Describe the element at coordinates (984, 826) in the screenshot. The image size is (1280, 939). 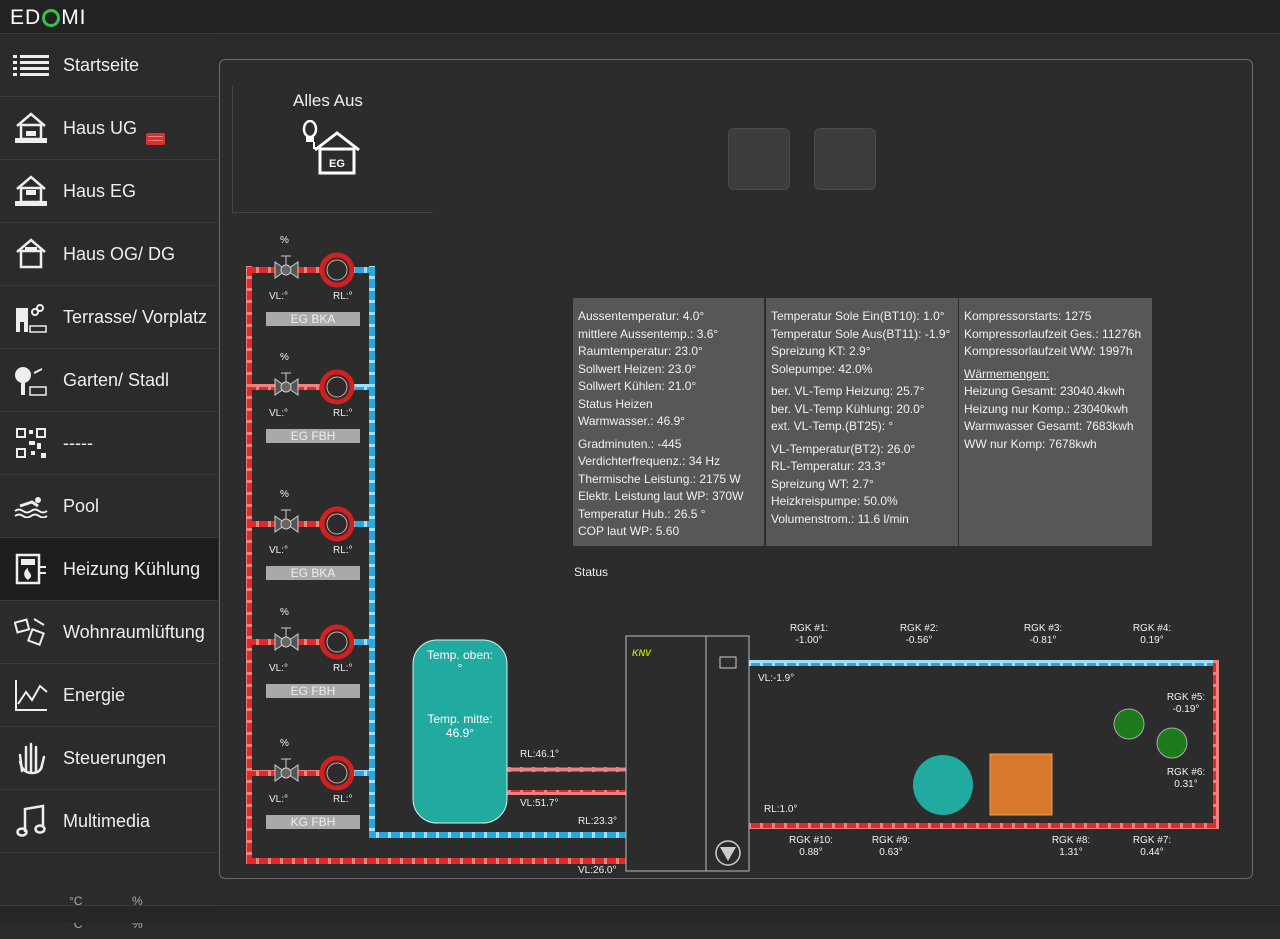
I see `brine-return-pipe` at that location.